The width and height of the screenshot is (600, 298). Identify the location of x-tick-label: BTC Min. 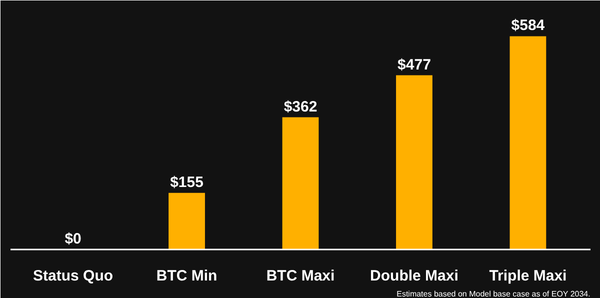
(187, 276).